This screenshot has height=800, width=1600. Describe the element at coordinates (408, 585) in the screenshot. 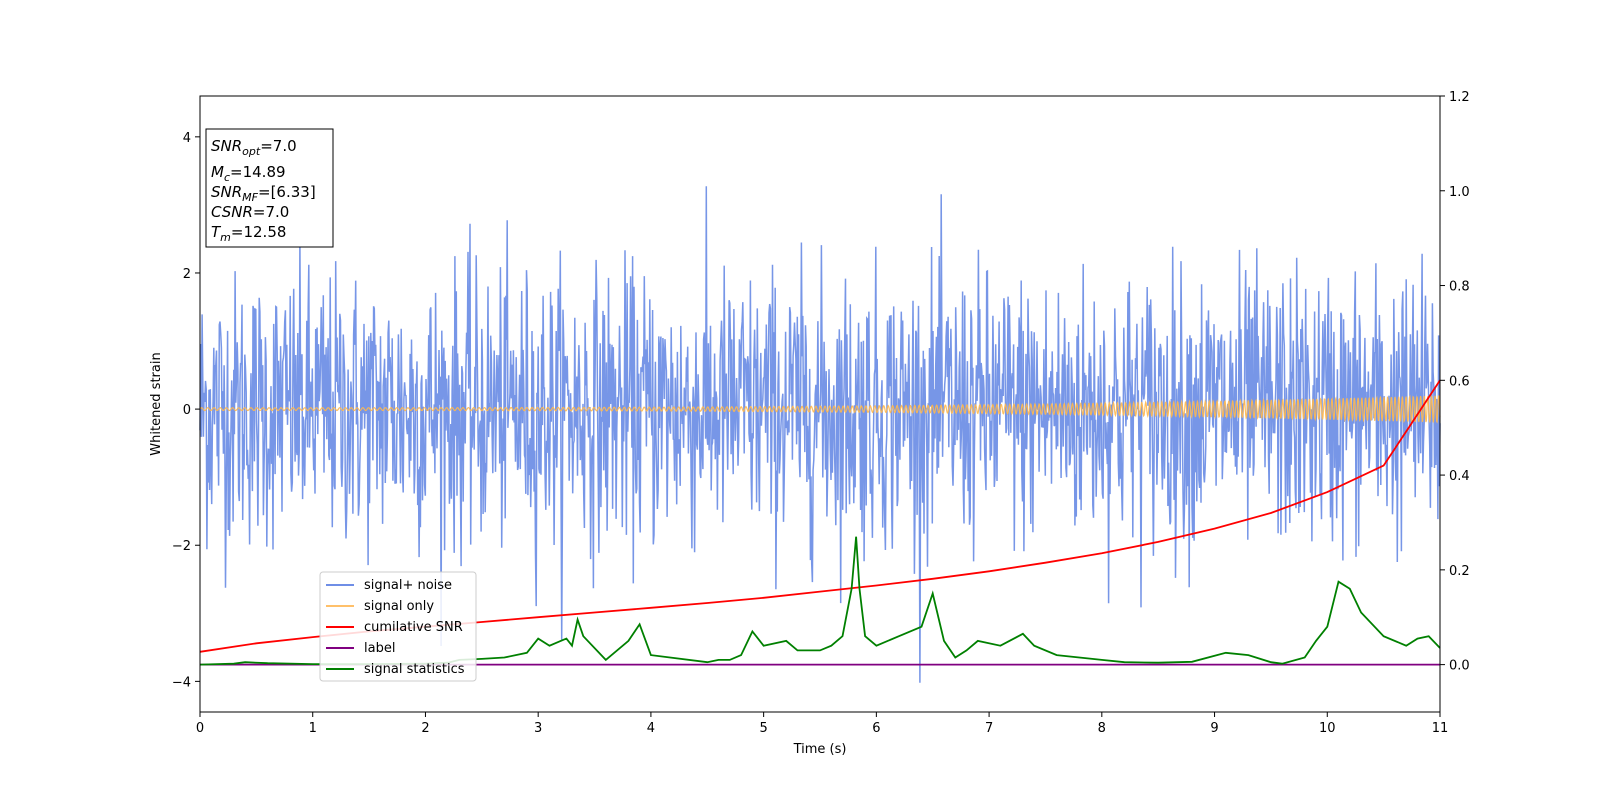

I see `legend-label-signal-noise: signal+ noise` at that location.